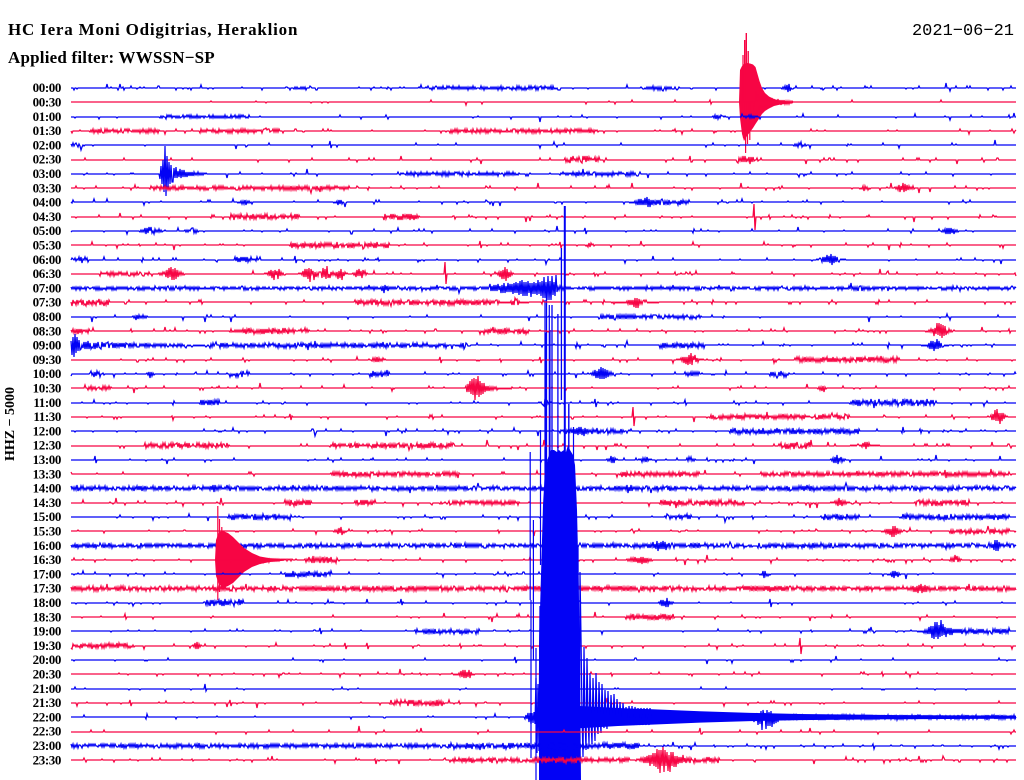 This screenshot has height=780, width=1024. What do you see at coordinates (47, 674) in the screenshot?
I see `svg-text: 20:30` at bounding box center [47, 674].